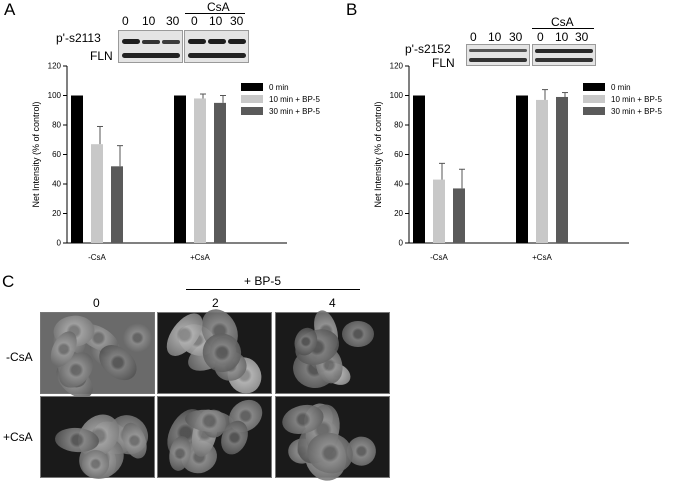  What do you see at coordinates (352, 9) in the screenshot?
I see `panel-b-letter: B` at bounding box center [352, 9].